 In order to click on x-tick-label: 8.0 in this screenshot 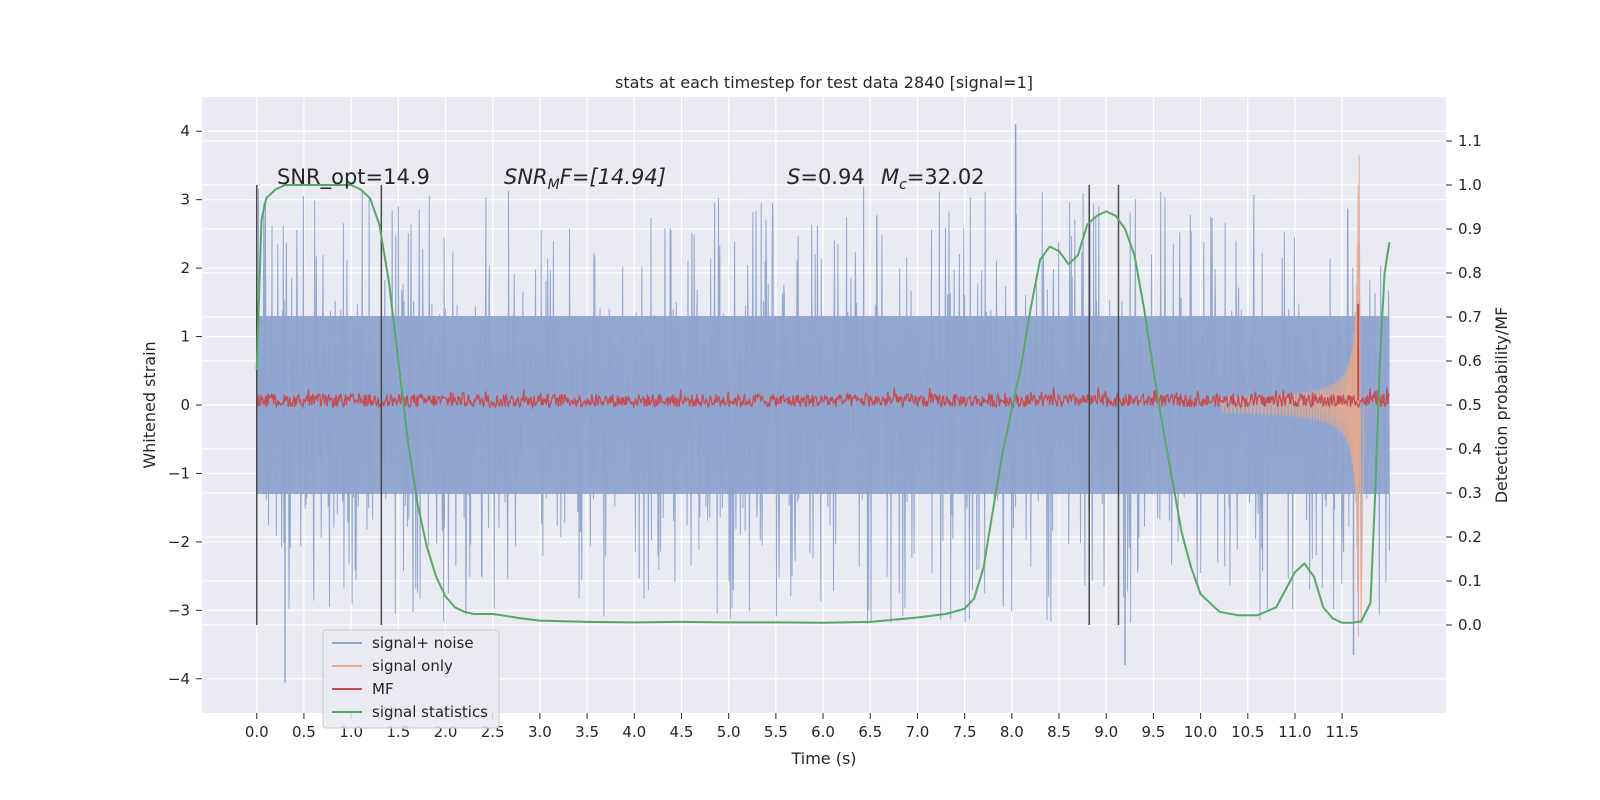, I will do `click(1012, 732)`.